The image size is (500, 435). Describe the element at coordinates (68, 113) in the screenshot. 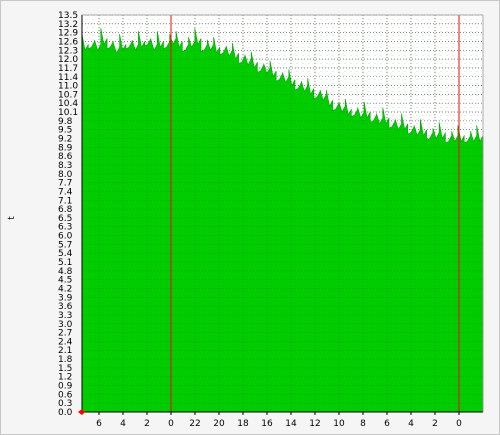

I see `y-tick-label: 10.1` at that location.